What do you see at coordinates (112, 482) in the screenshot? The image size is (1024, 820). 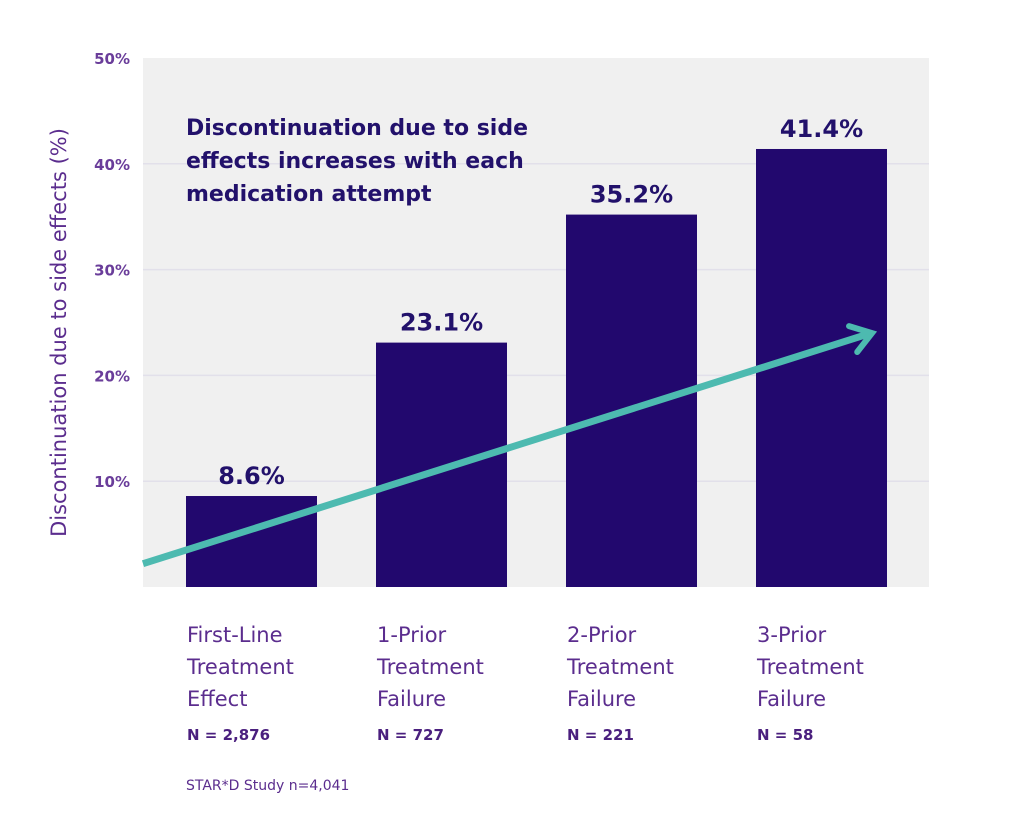 I see `y-tick-label: 10%` at bounding box center [112, 482].